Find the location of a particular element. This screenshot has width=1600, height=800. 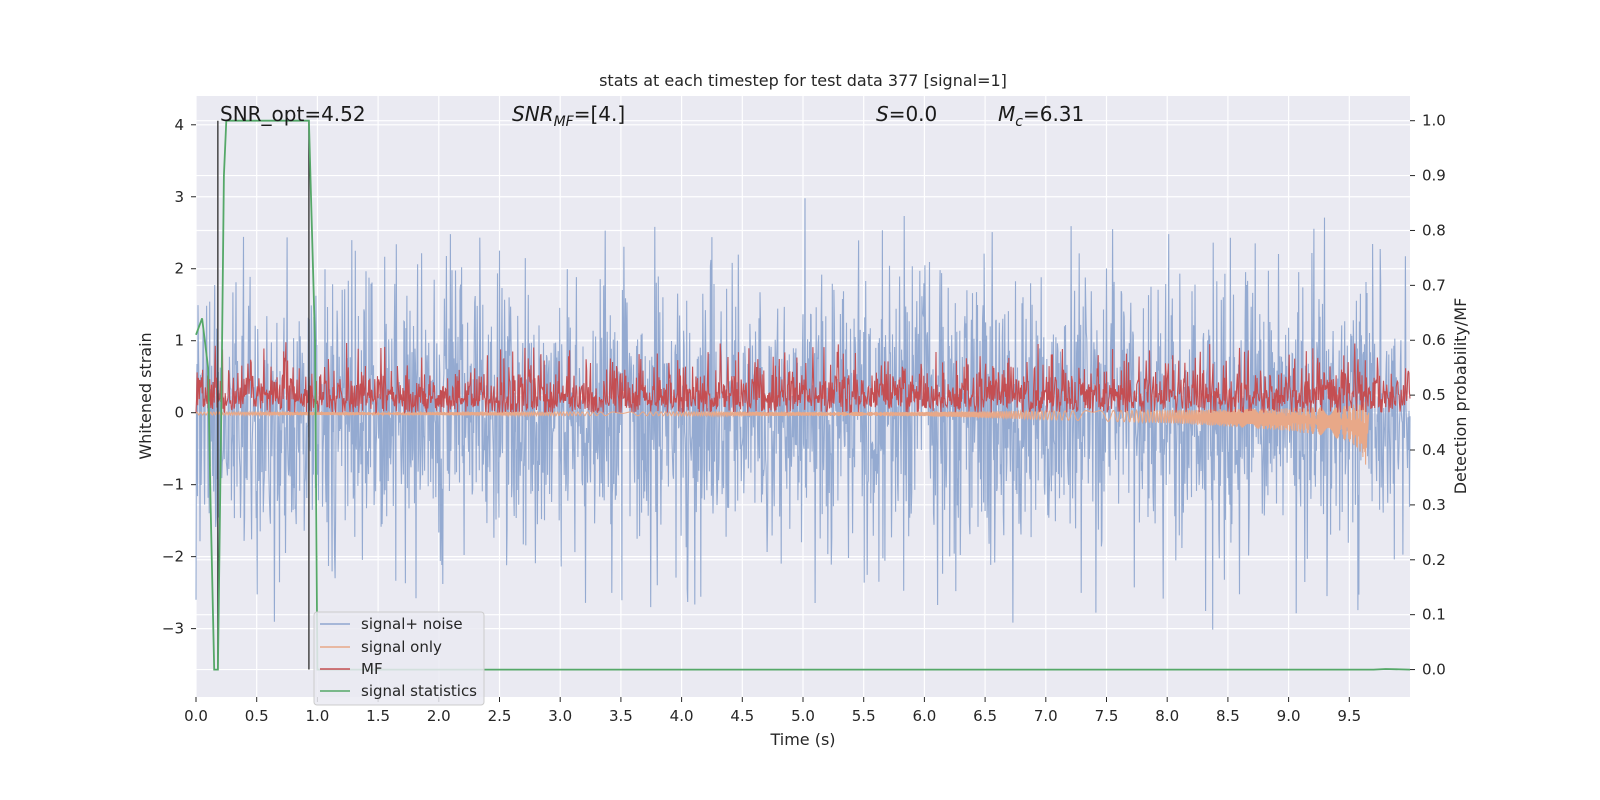

x-tick-label-3: 1.5 is located at coordinates (378, 716).